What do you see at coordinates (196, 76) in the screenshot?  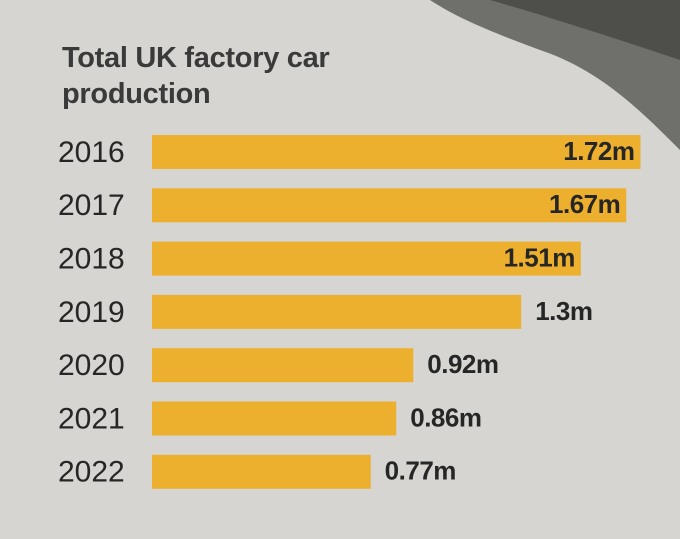 I see `chart-title: Total UK factory car production` at bounding box center [196, 76].